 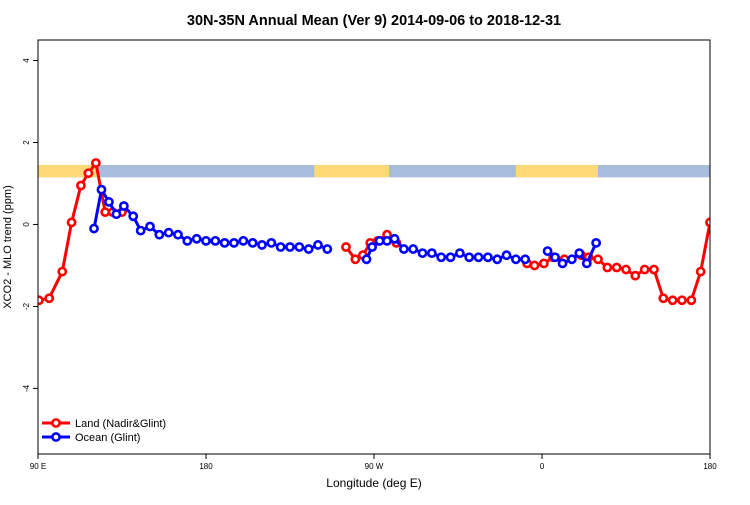 I want to click on x-tick-label: 90 E, so click(x=38, y=466).